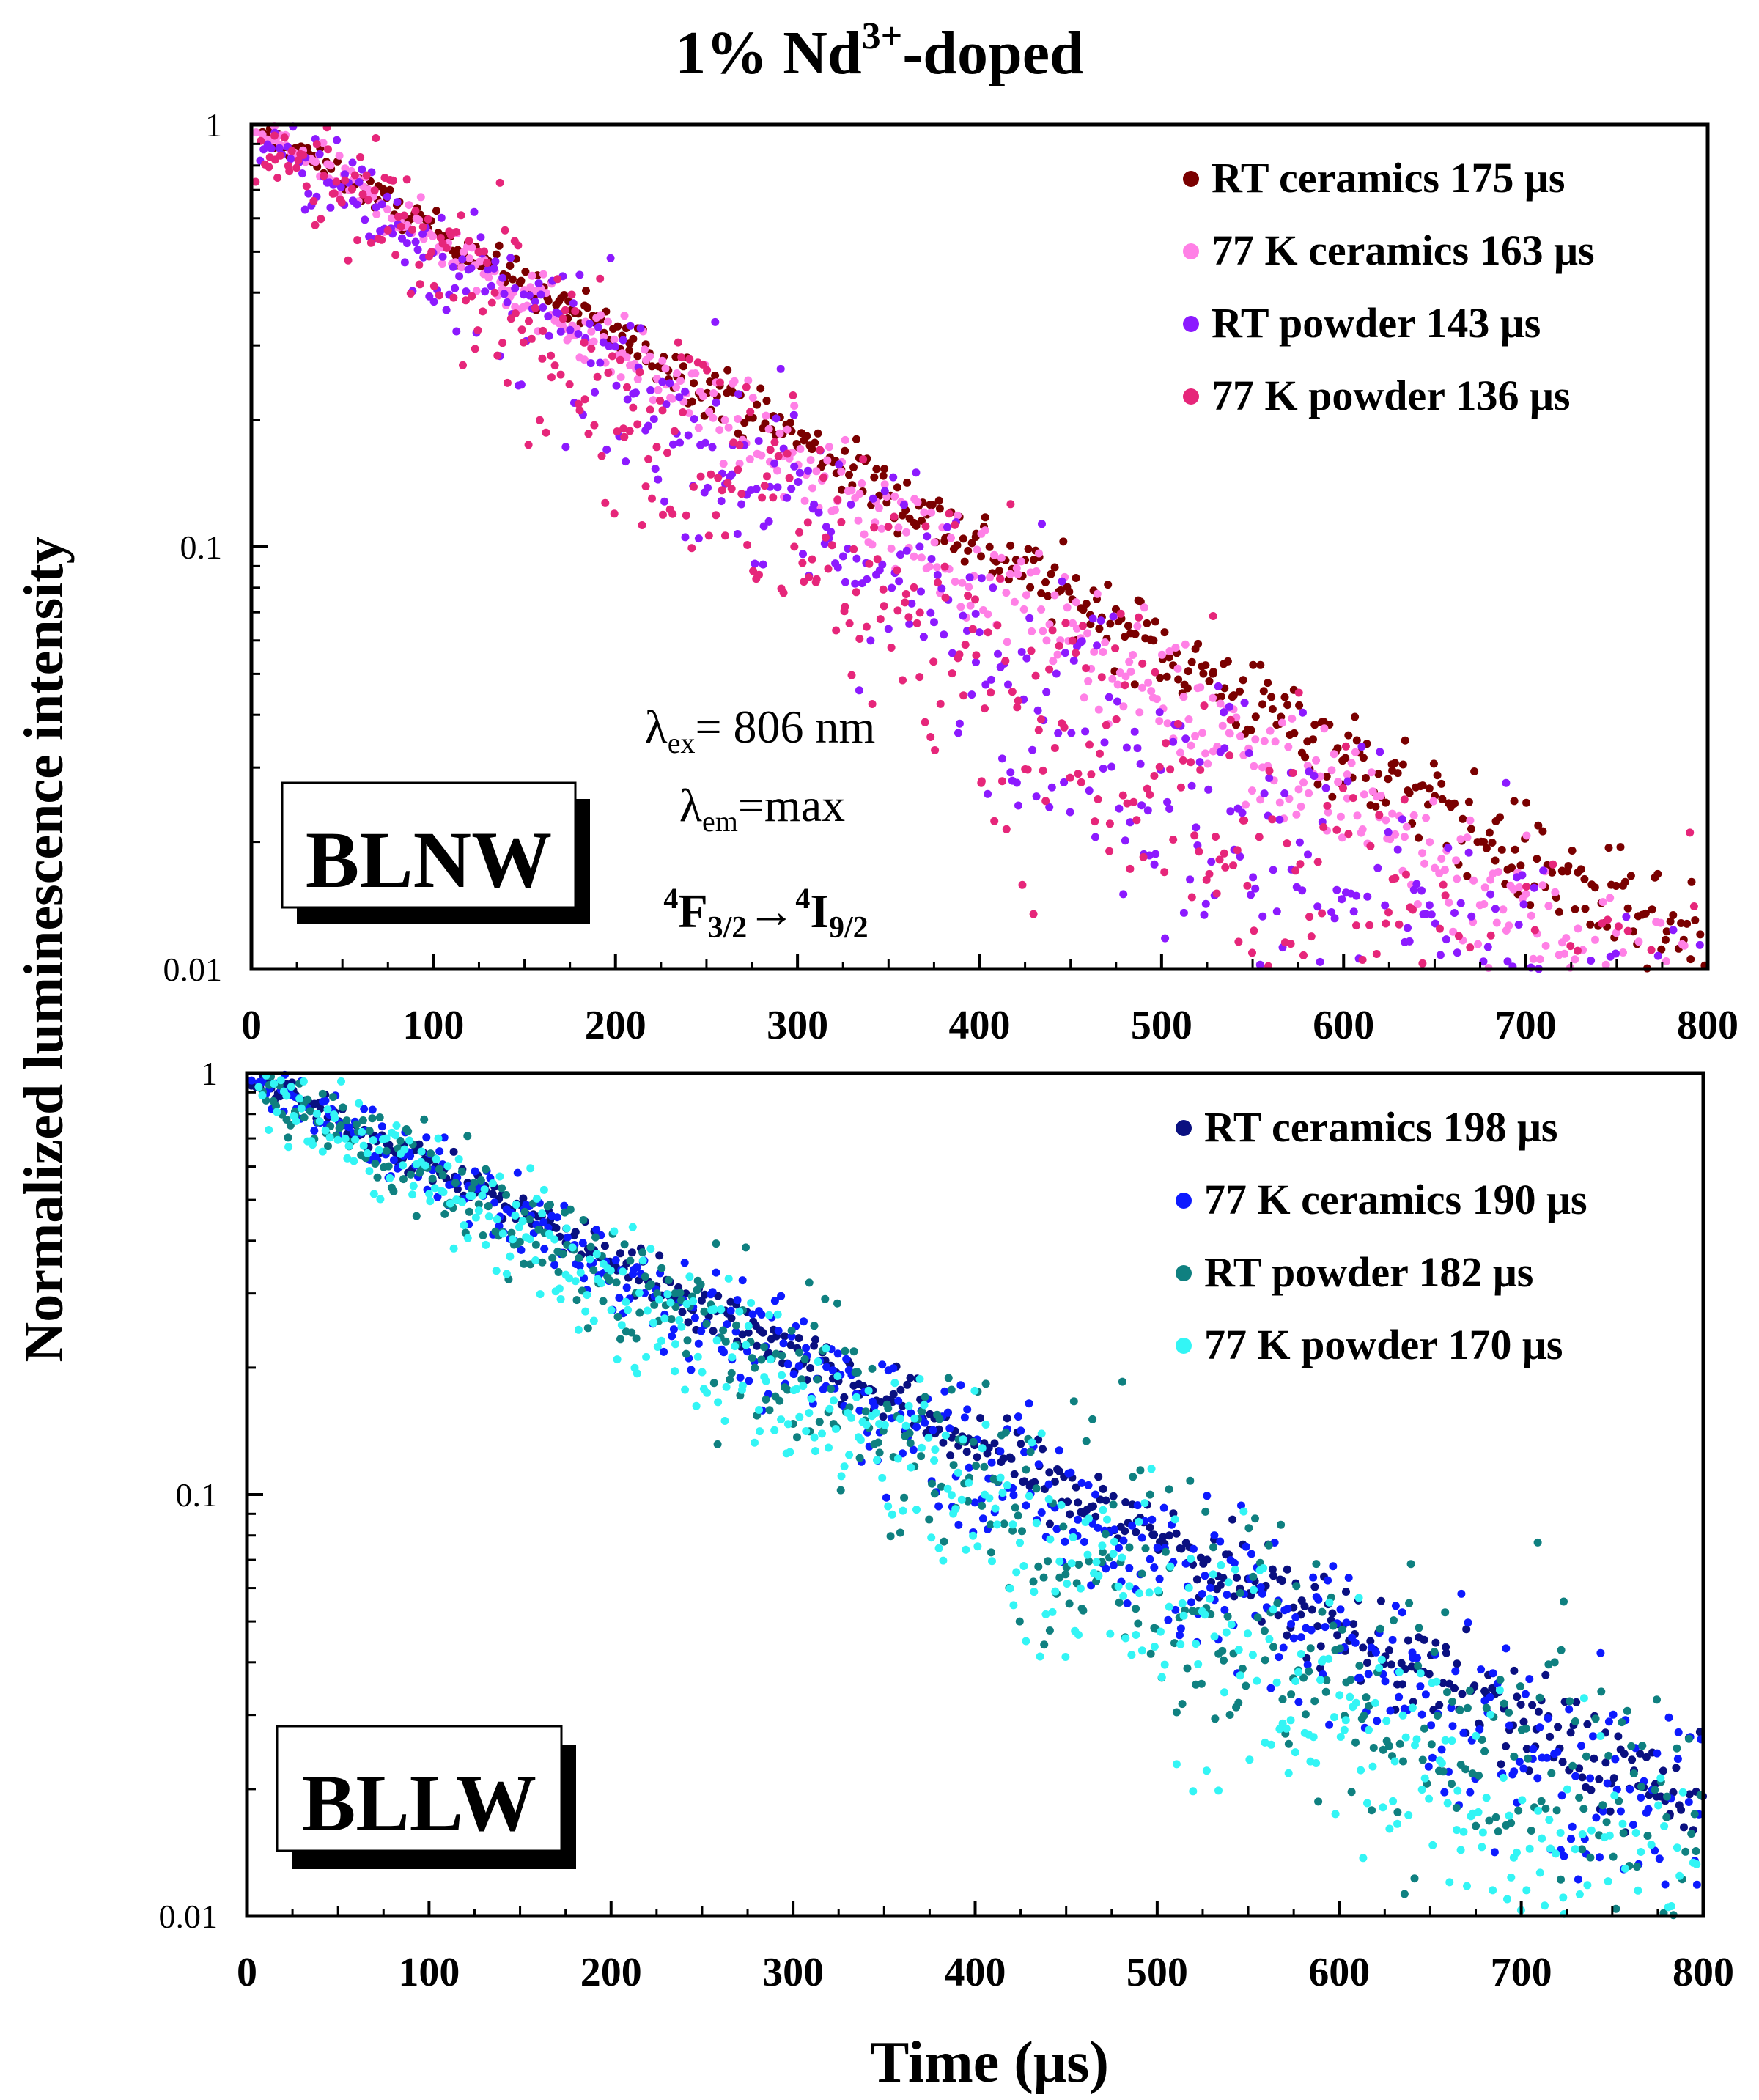  I want to click on legend-item: 77 K ceramics 190 μs, so click(1381, 1199).